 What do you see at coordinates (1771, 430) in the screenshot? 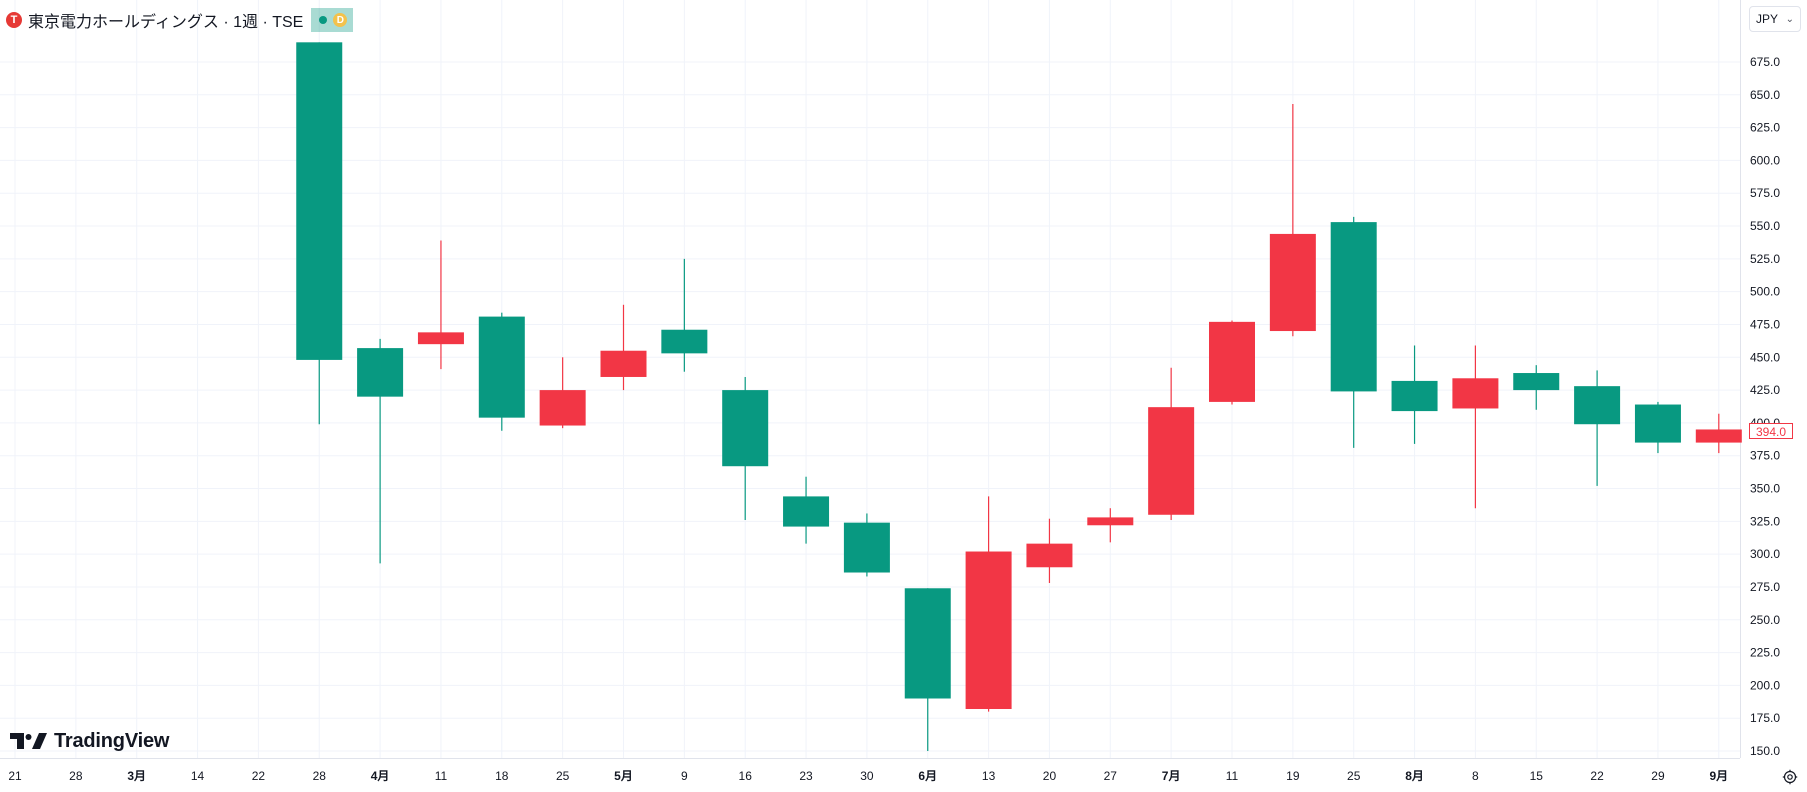
I see `last-price-label: 394.0` at bounding box center [1771, 430].